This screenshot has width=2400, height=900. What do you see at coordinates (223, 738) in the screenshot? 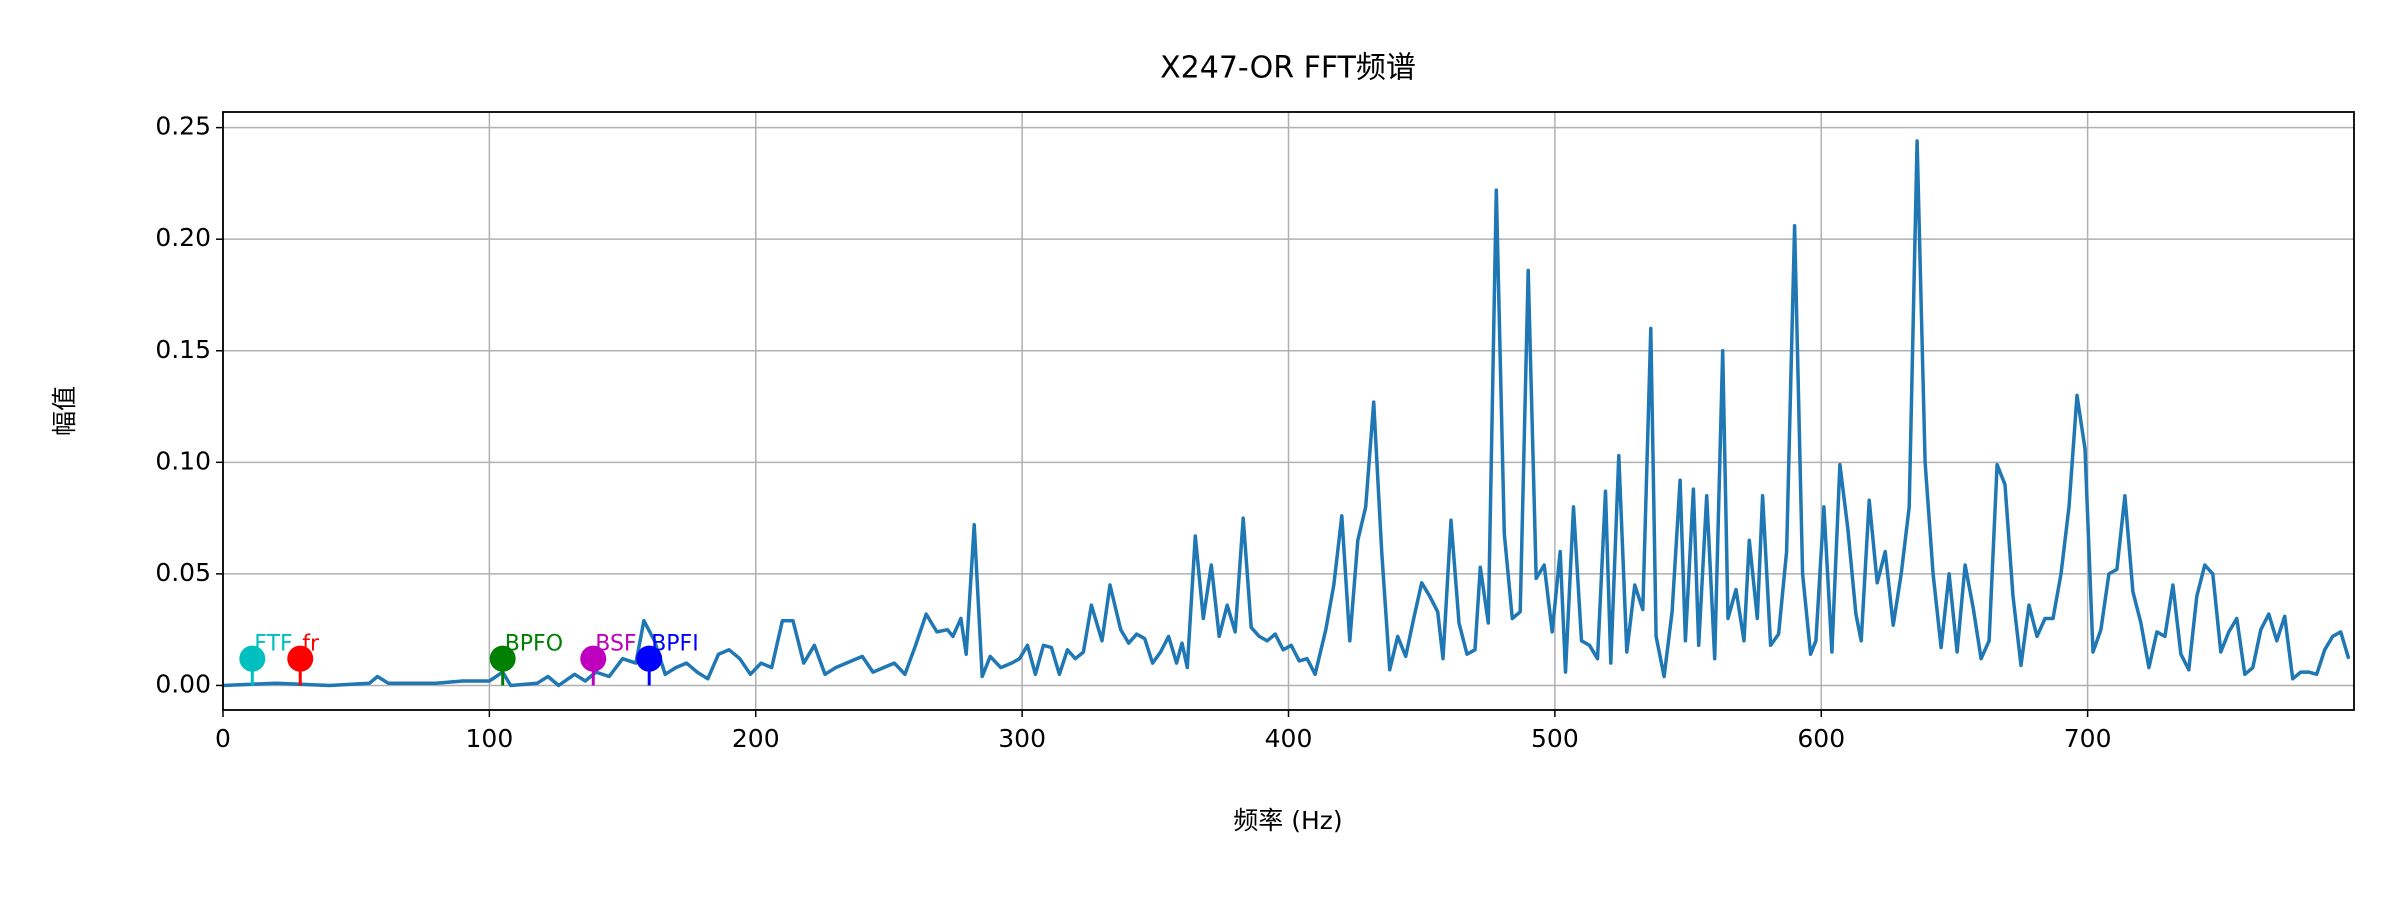
I see `x-tick-label: 0` at bounding box center [223, 738].